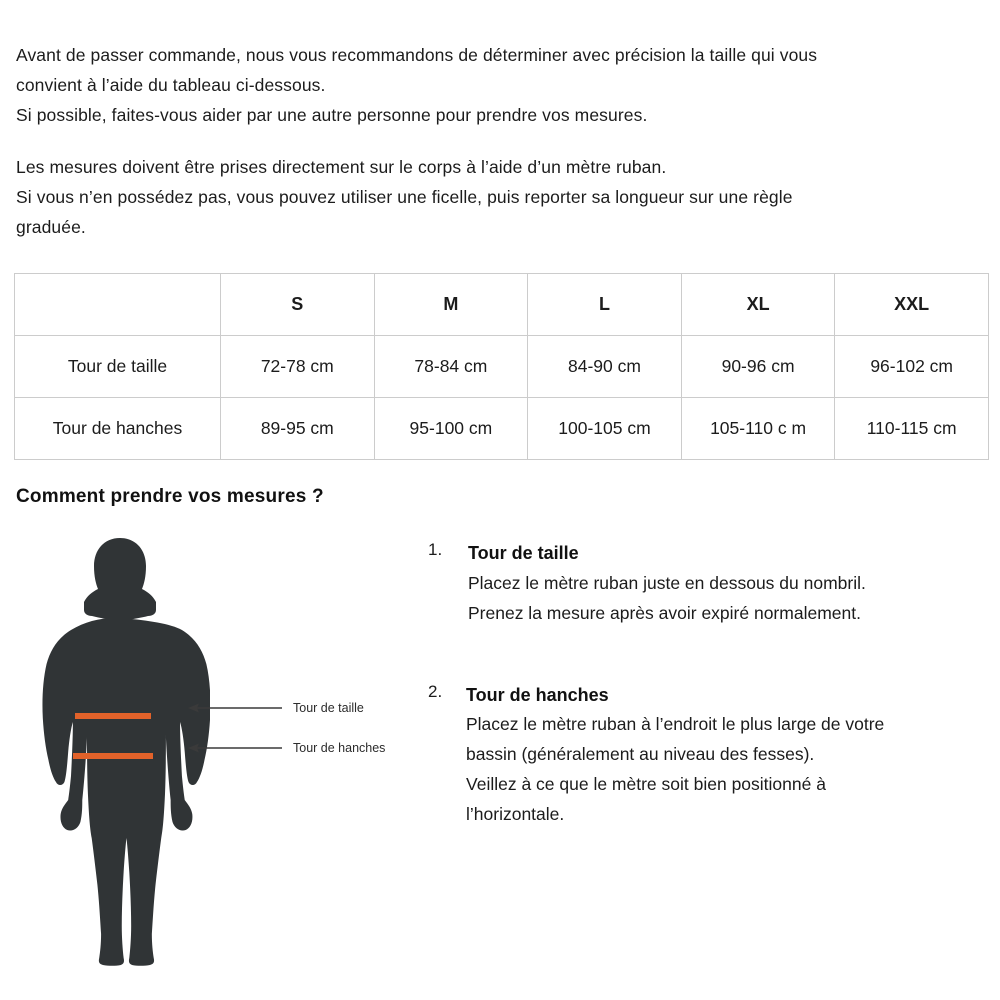 Image resolution: width=1000 pixels, height=1000 pixels. Describe the element at coordinates (328, 708) in the screenshot. I see `waist-arrow-label: Tour de taille` at that location.